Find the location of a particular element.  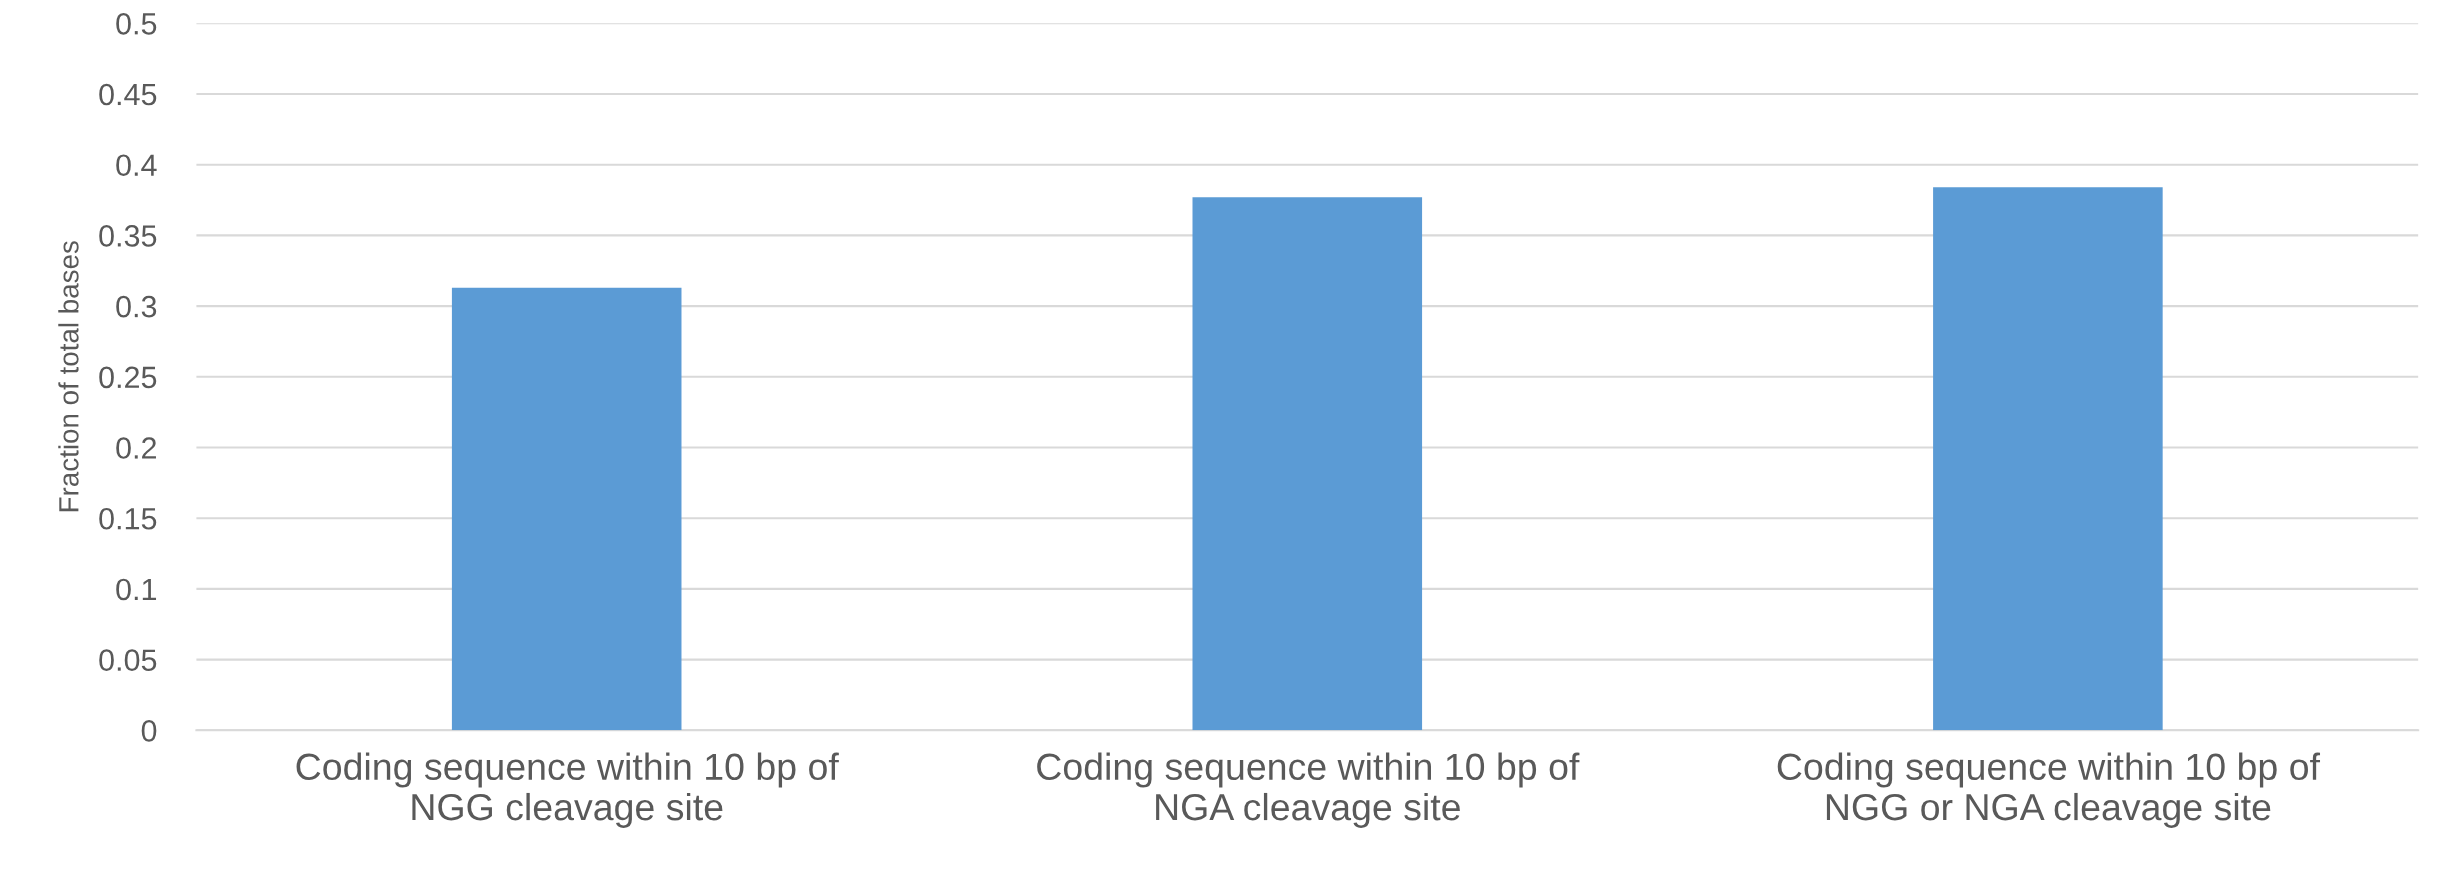

y-tick-label: 0.5 is located at coordinates (136, 24).